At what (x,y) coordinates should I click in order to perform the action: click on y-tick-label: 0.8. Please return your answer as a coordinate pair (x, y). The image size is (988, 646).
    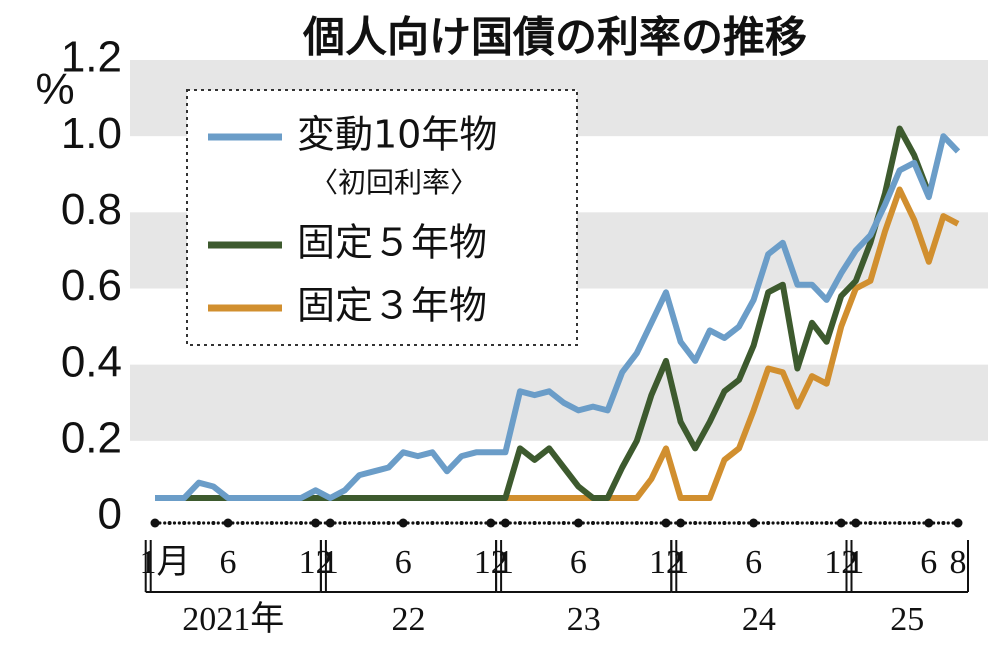
    Looking at the image, I should click on (91, 209).